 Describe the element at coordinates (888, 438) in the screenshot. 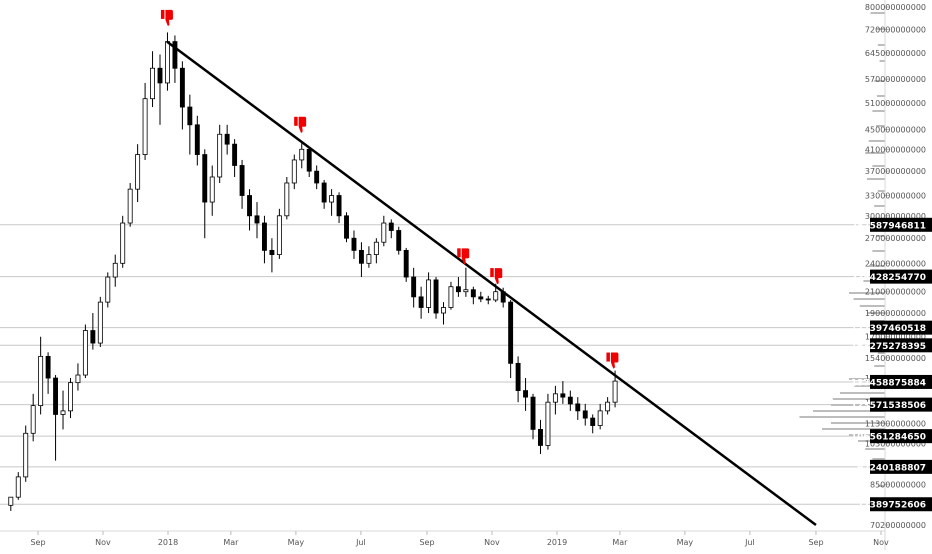

I see `price-level-label: 106561284650` at that location.